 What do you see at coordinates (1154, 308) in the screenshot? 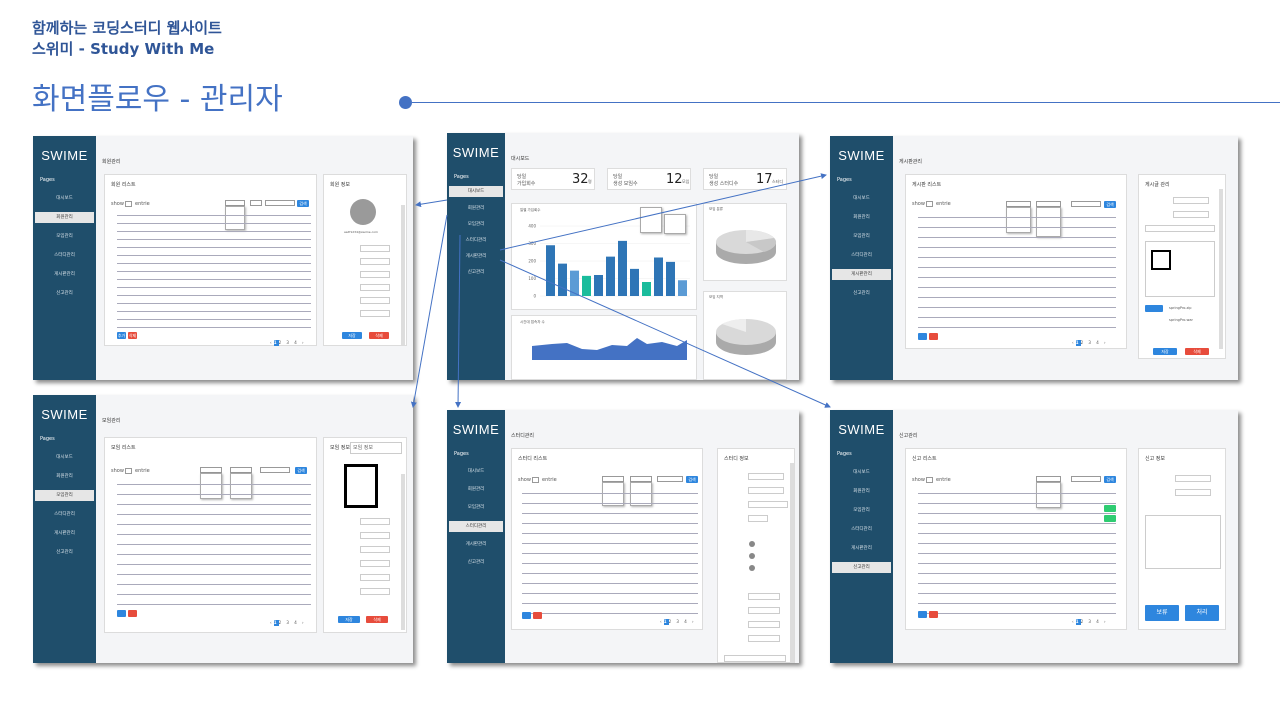
I see `attach-button` at bounding box center [1154, 308].